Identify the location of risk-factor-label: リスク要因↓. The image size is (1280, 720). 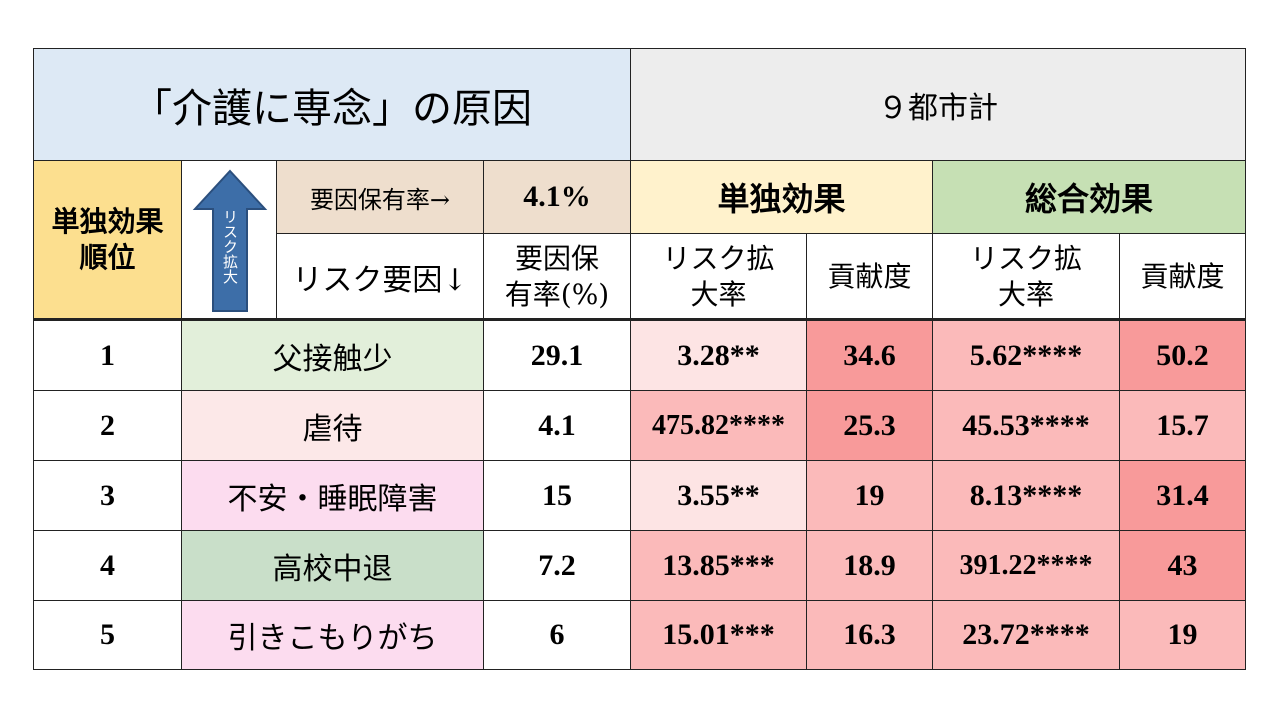
(380, 276).